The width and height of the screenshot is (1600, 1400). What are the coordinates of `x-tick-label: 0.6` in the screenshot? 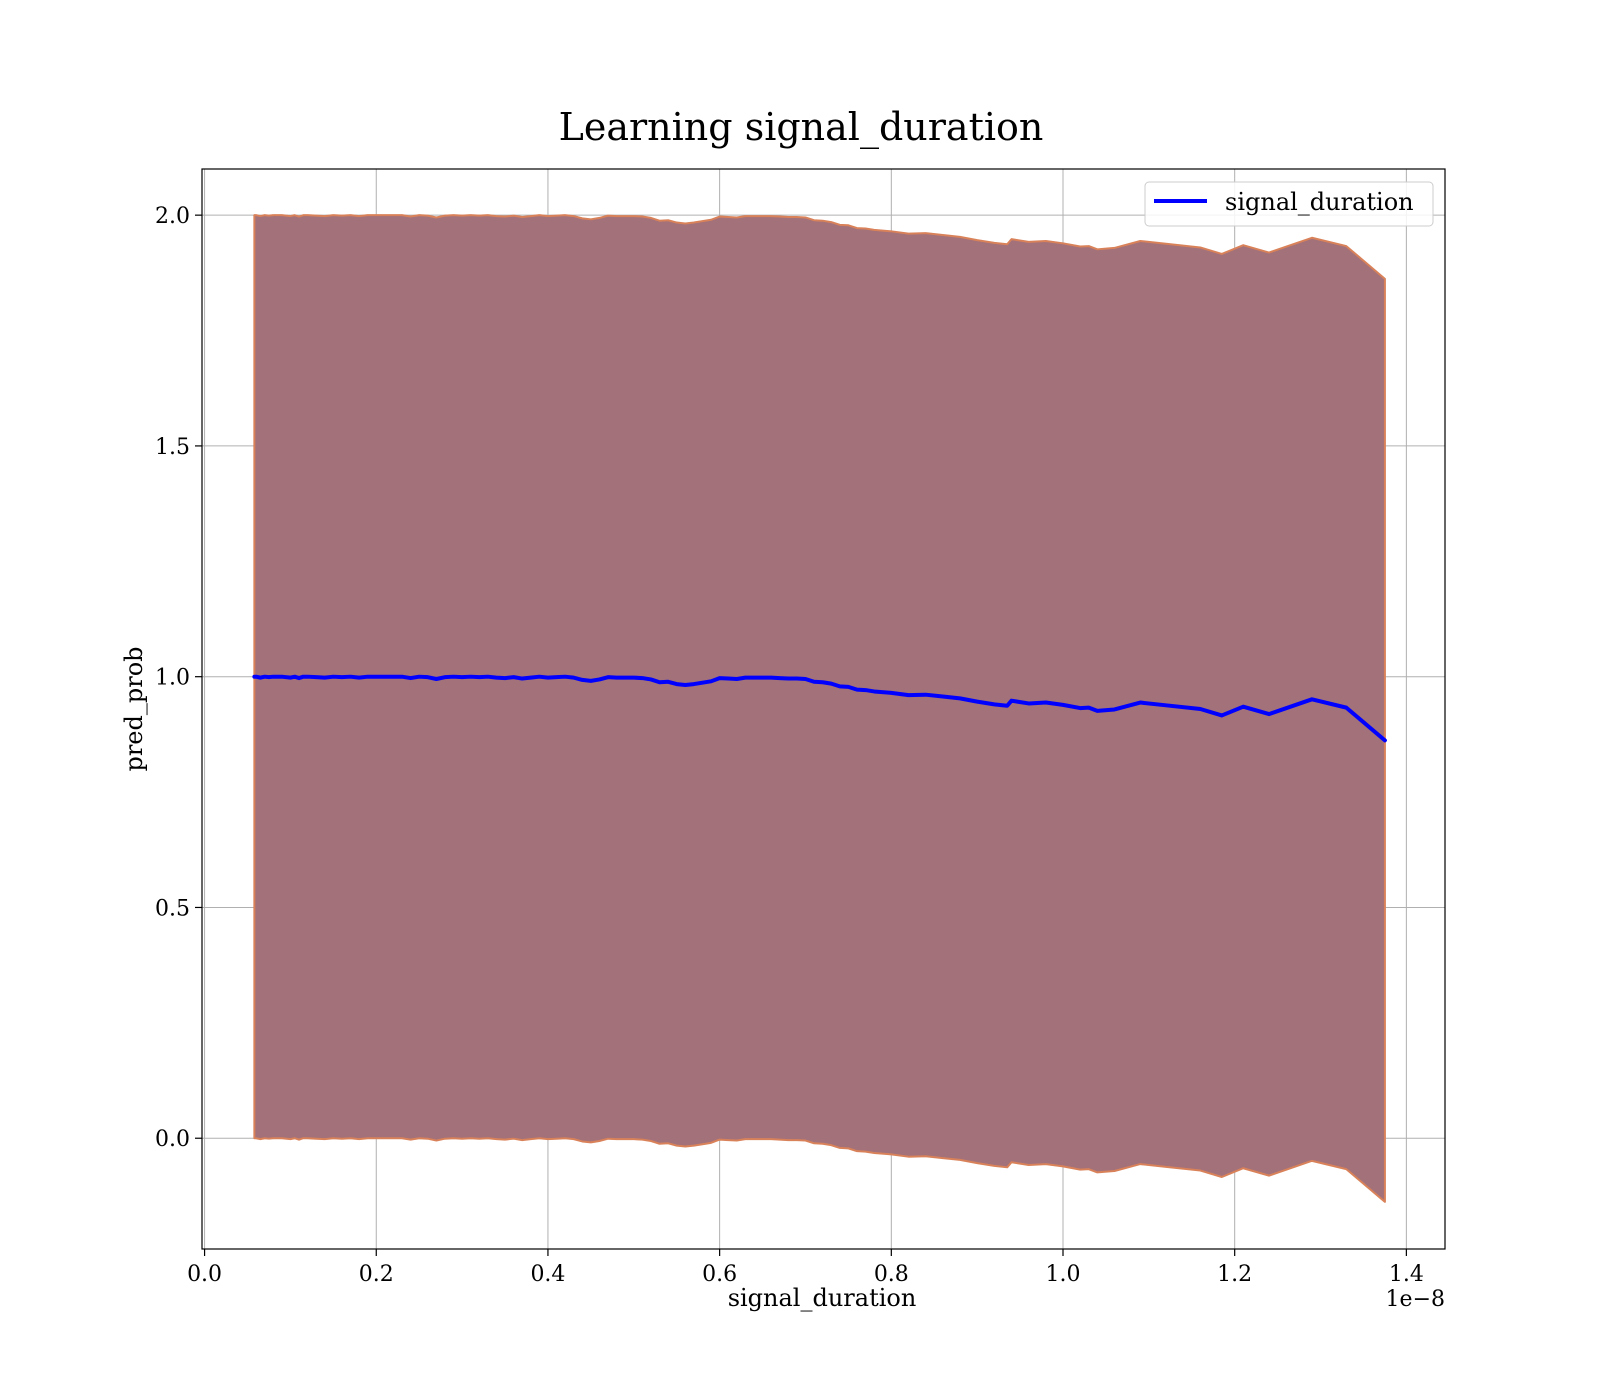 It's located at (719, 1274).